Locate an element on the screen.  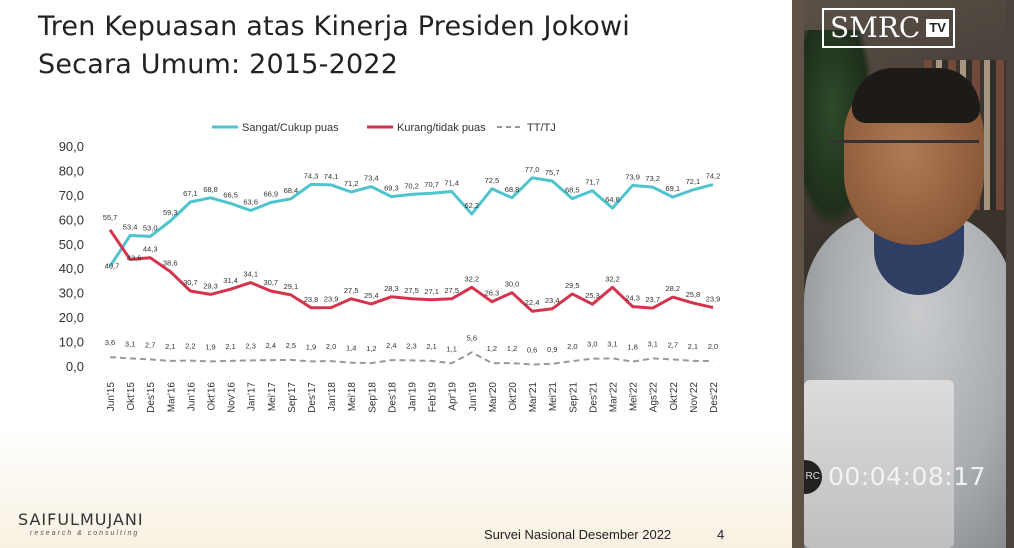
y-tick-label: 50,0 is located at coordinates (71, 244).